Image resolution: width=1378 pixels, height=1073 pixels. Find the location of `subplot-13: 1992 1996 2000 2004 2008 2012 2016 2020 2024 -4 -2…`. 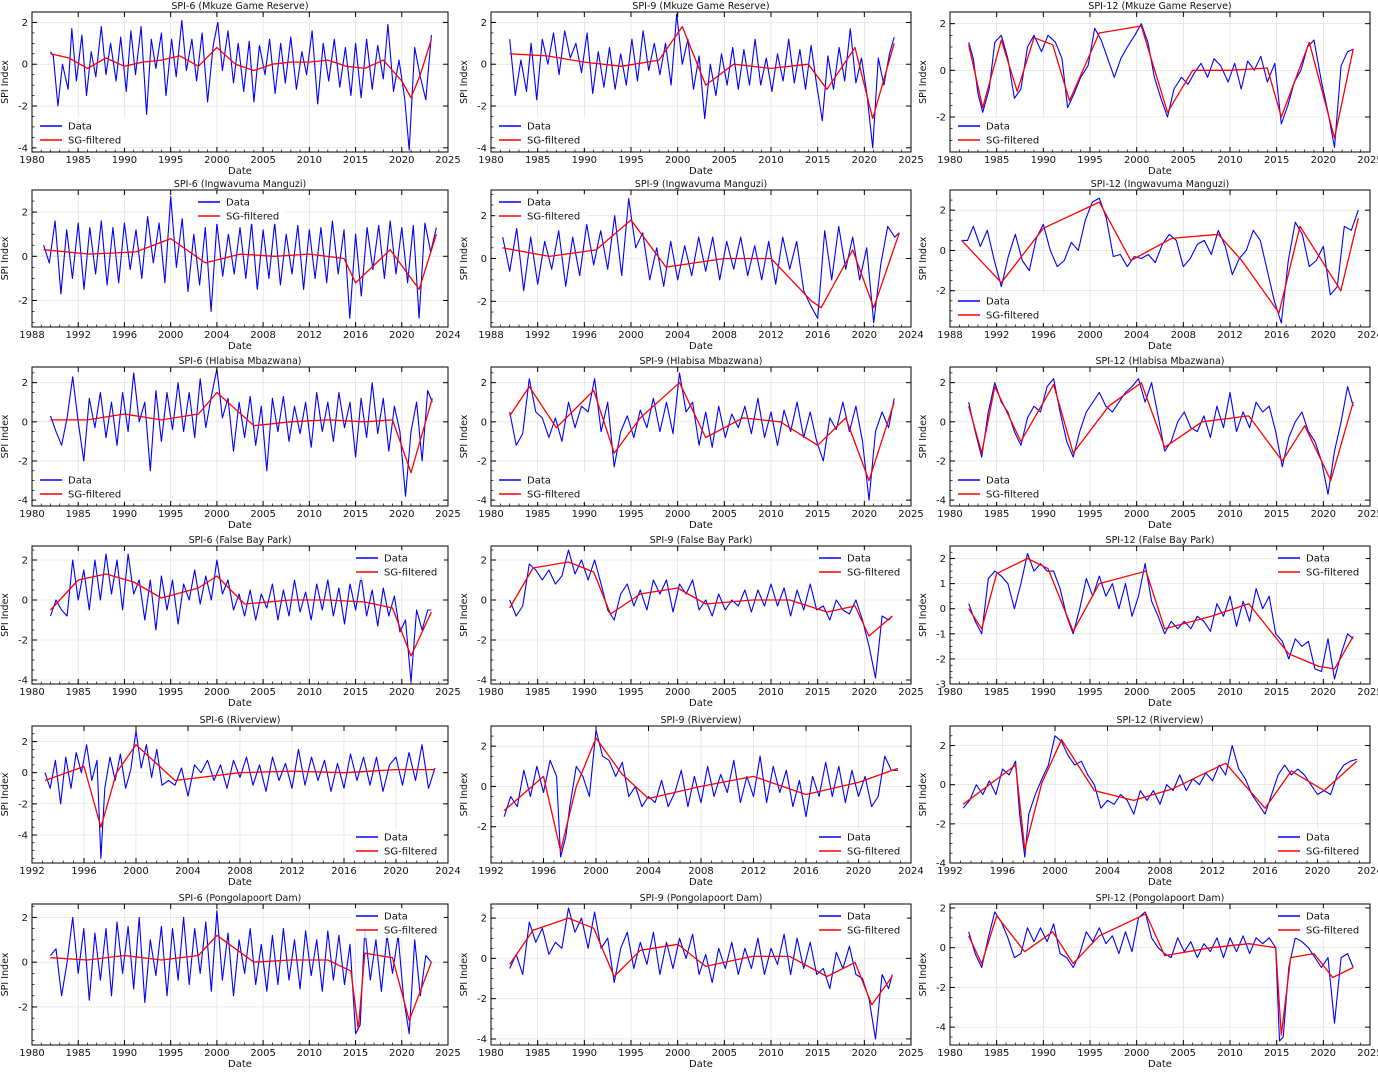

subplot-13: 1992 1996 2000 2004 2008 2012 2016 2020 2024 -4 -2… is located at coordinates (230, 801).